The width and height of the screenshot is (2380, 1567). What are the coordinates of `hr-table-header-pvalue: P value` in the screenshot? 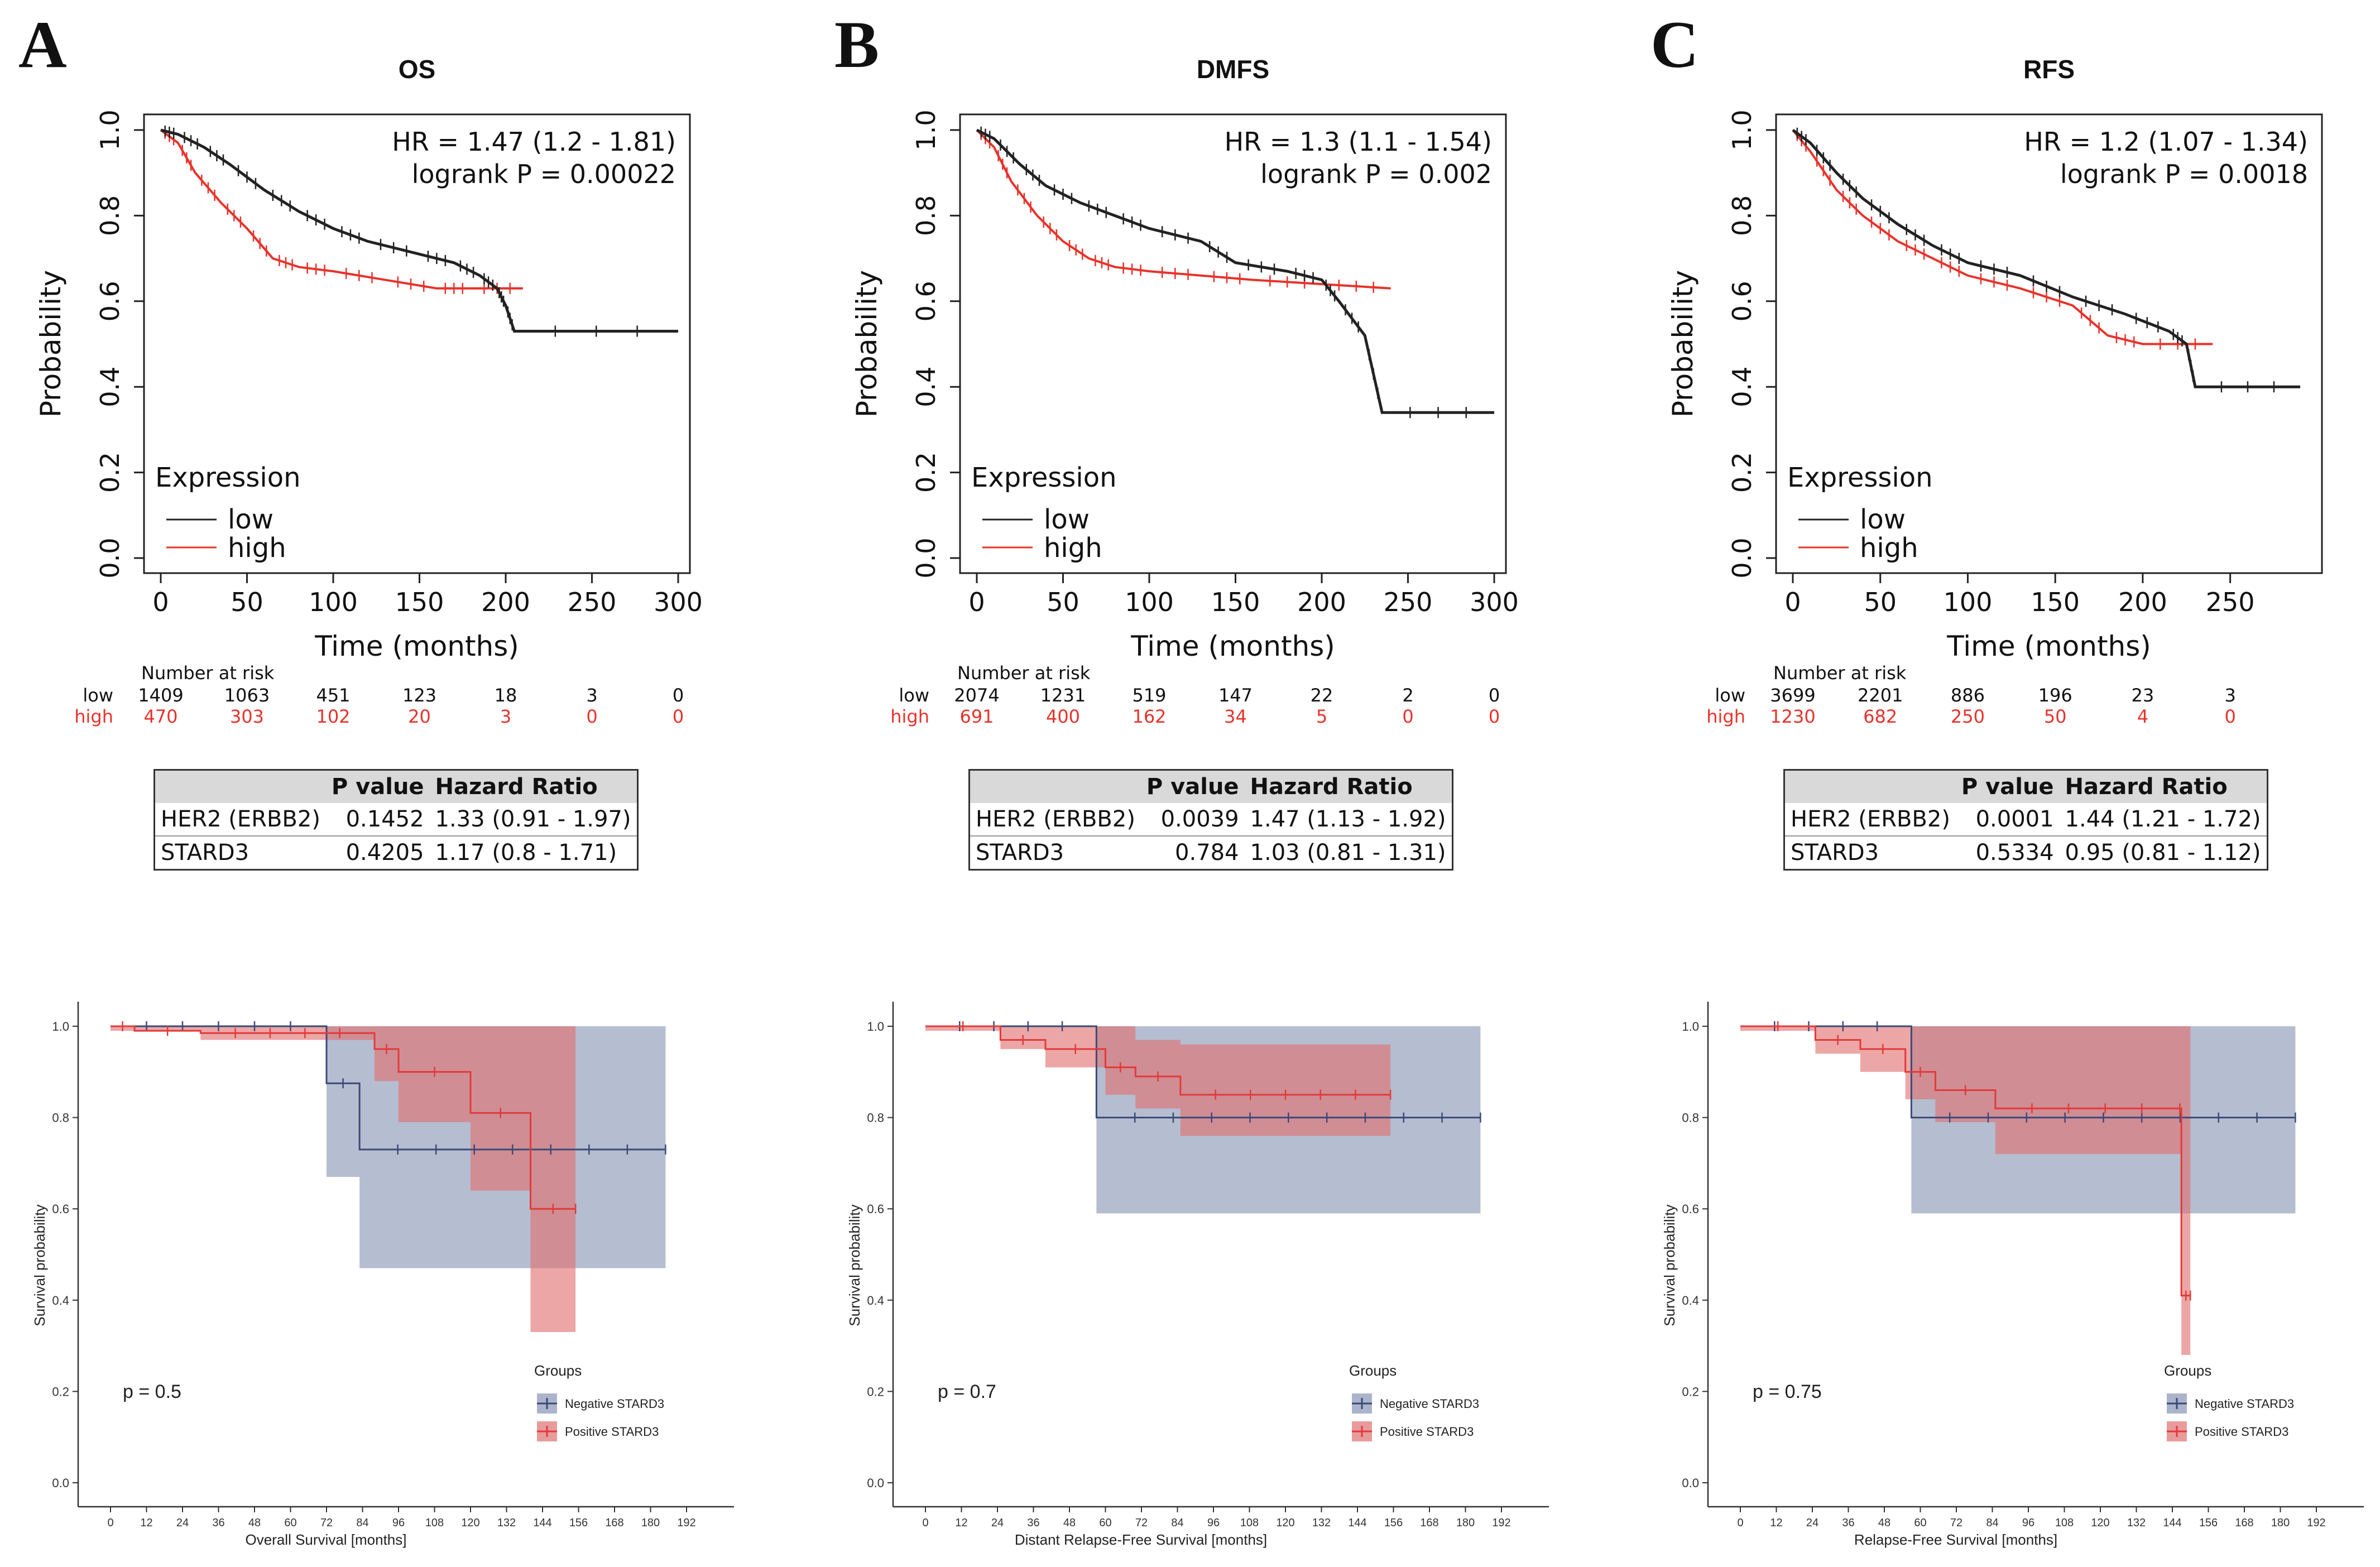 It's located at (2007, 786).